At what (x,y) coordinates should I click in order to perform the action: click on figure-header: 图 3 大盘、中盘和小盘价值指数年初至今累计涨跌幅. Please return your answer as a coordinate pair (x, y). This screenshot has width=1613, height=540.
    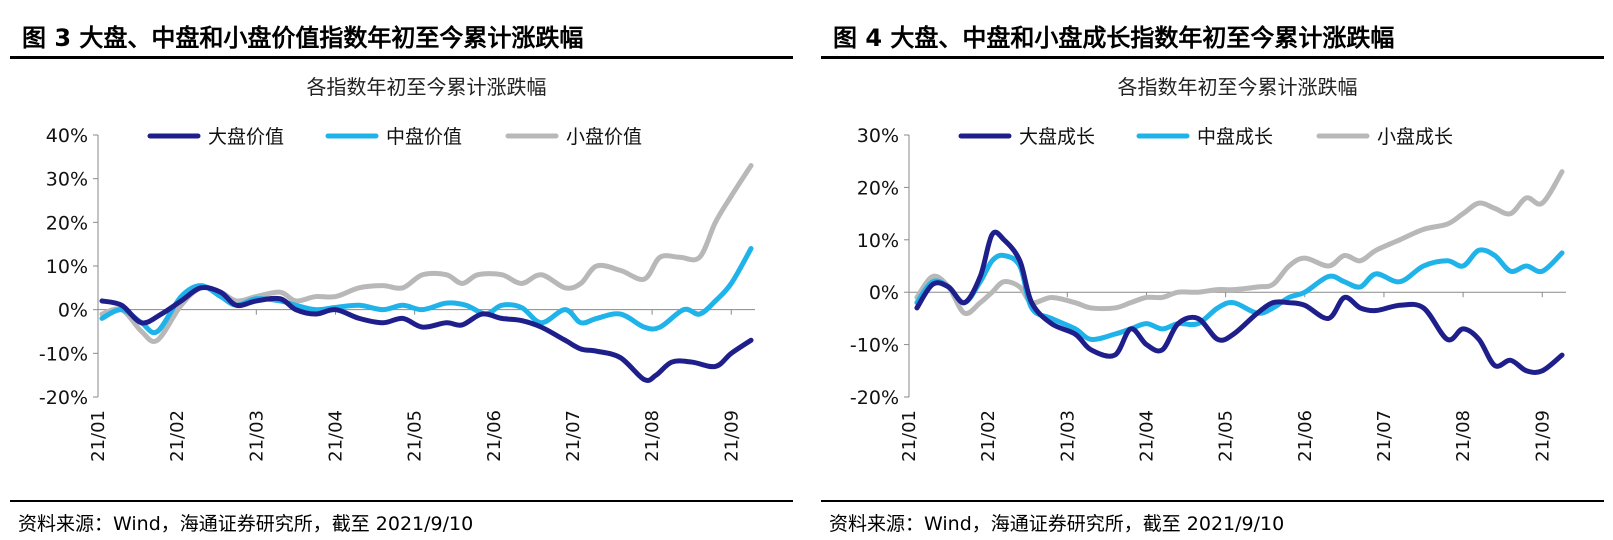
    Looking at the image, I should click on (401, 33).